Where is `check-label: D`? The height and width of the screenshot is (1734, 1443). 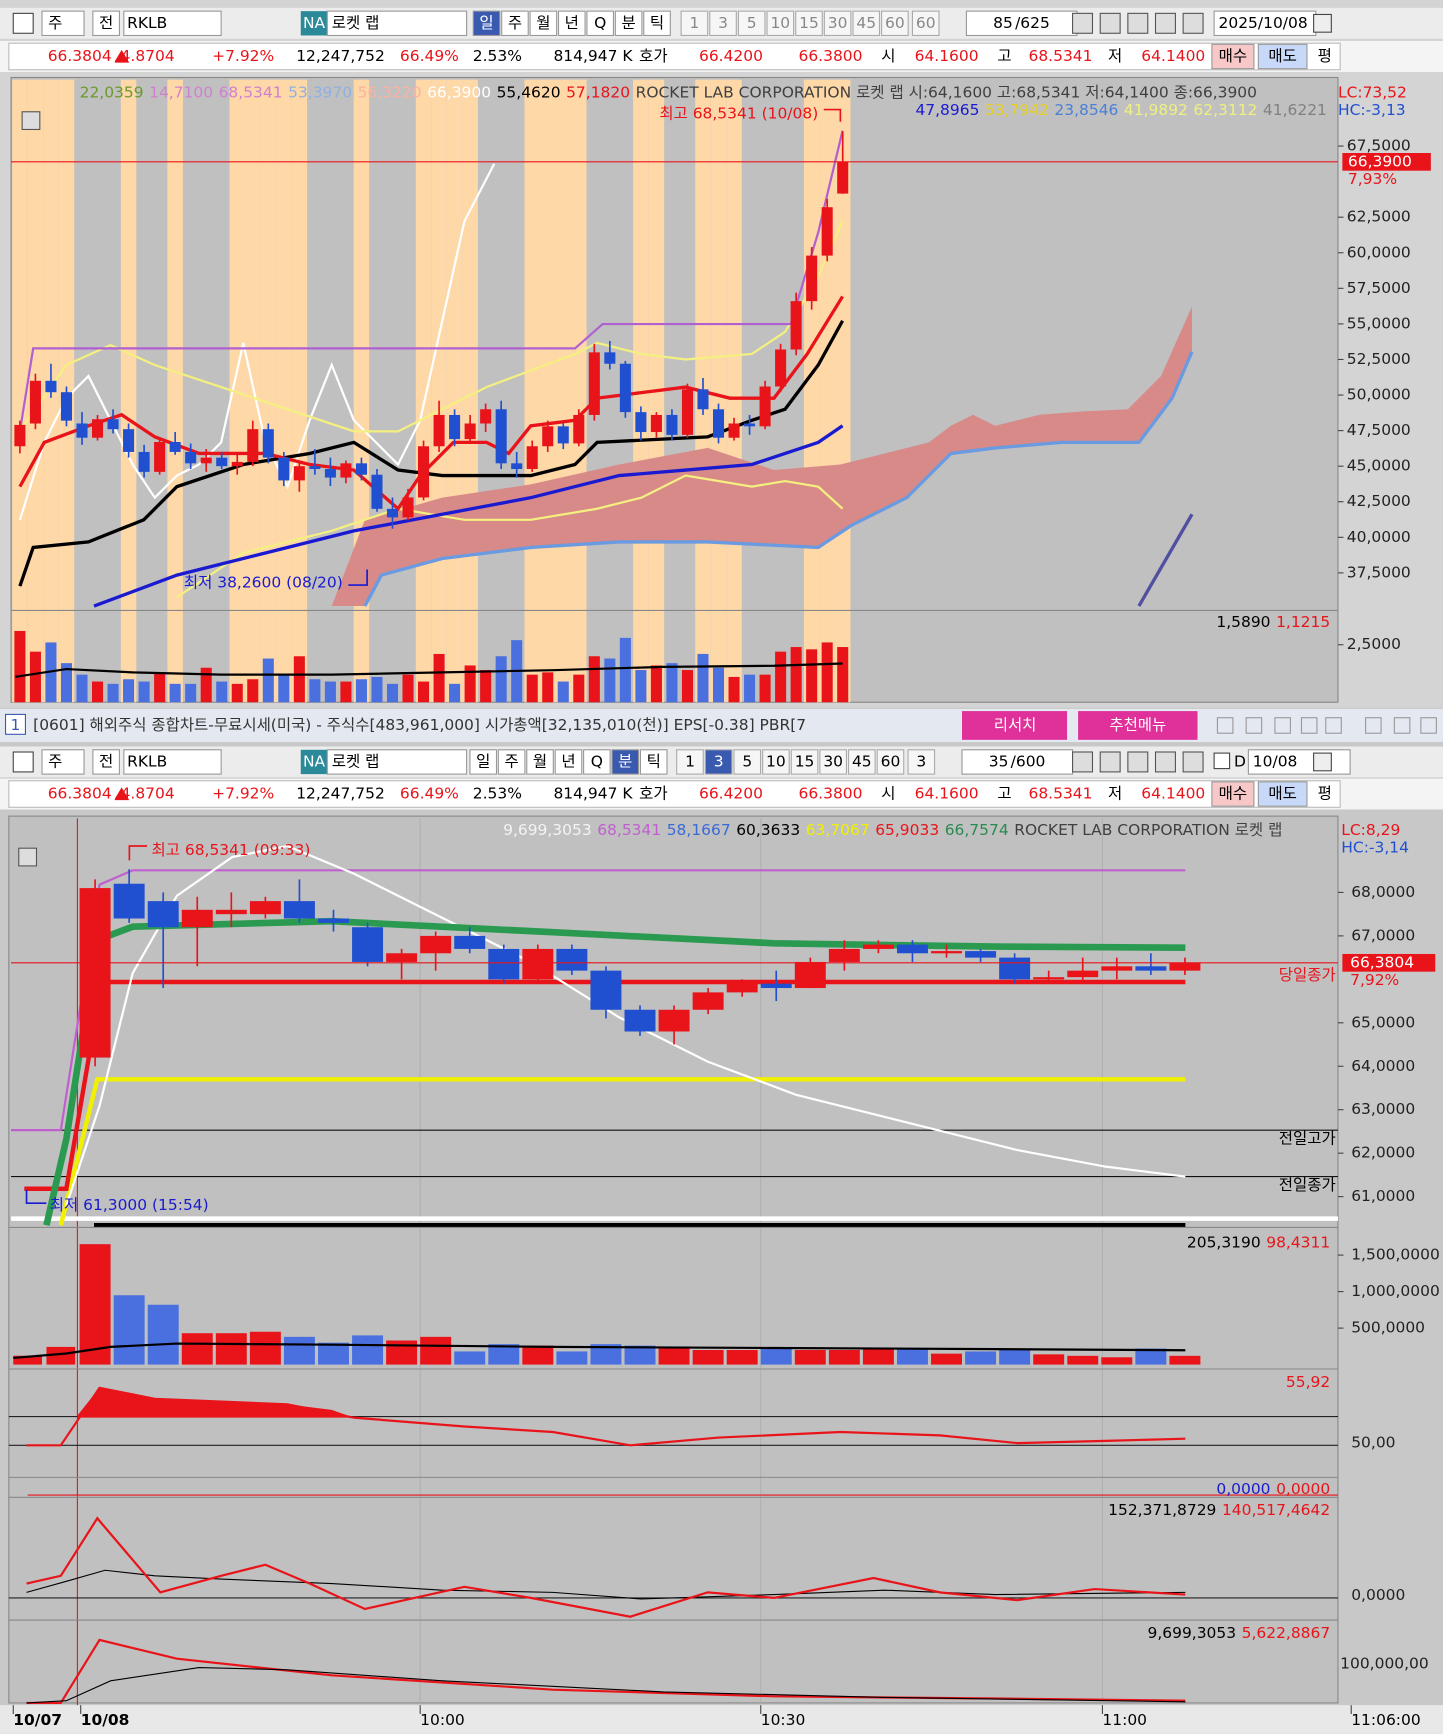
check-label: D is located at coordinates (1240, 761).